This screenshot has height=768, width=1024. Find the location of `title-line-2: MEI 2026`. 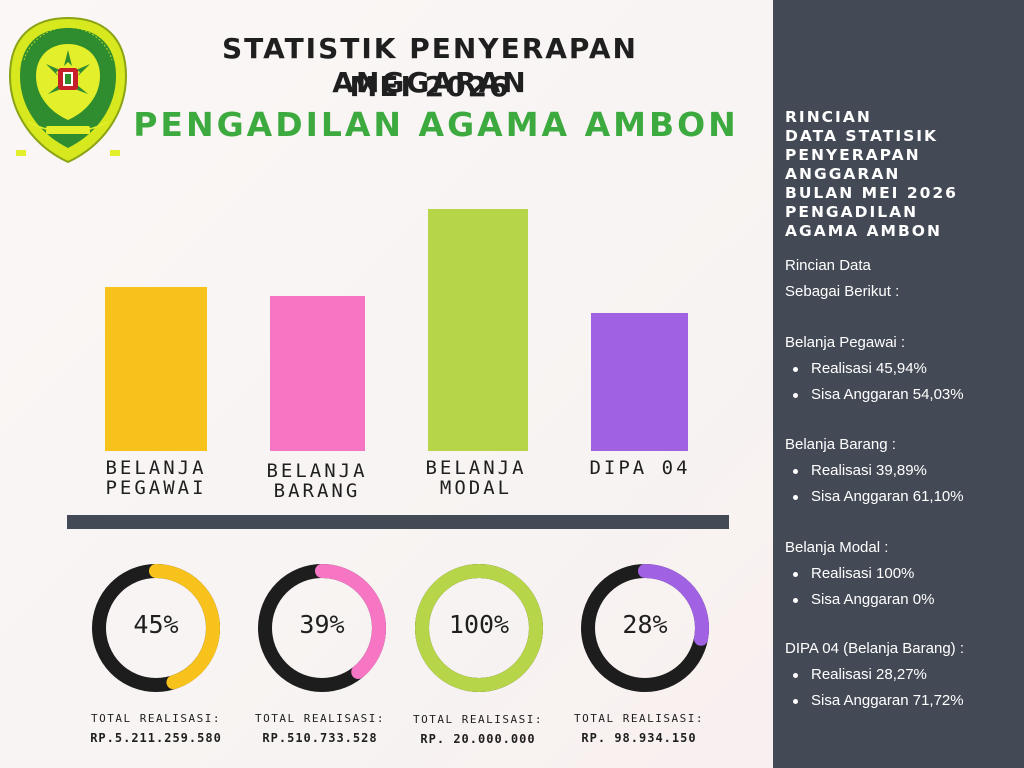

title-line-2: MEI 2026 is located at coordinates (430, 86).